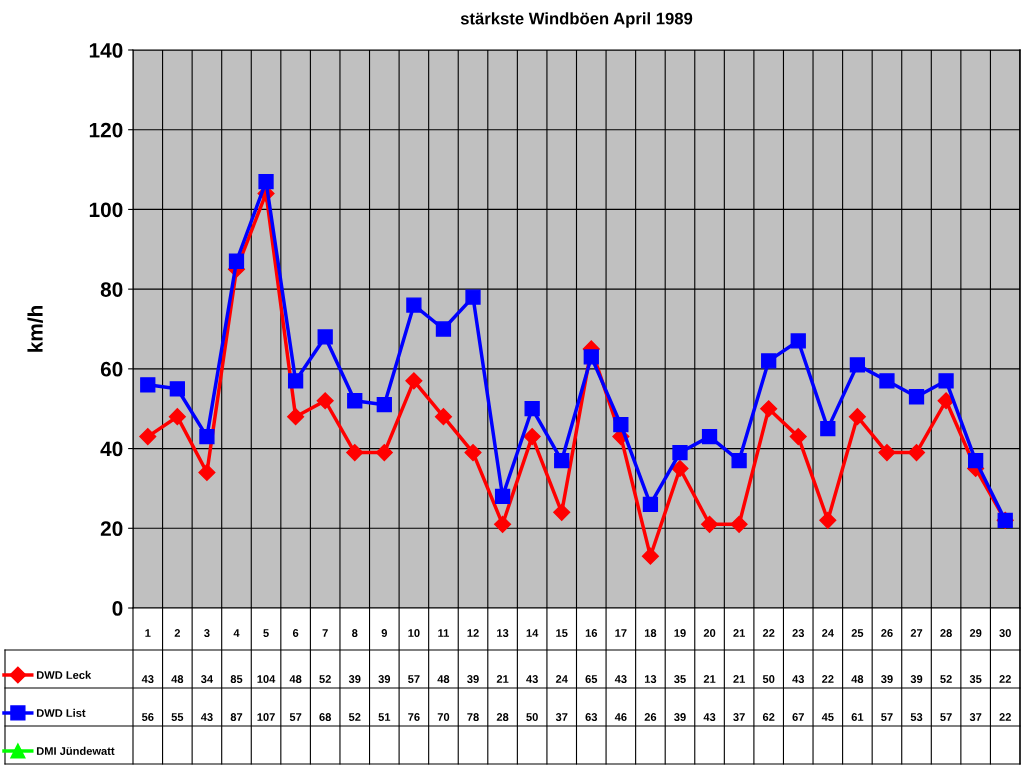  What do you see at coordinates (111, 449) in the screenshot?
I see `y-tick-label: 40` at bounding box center [111, 449].